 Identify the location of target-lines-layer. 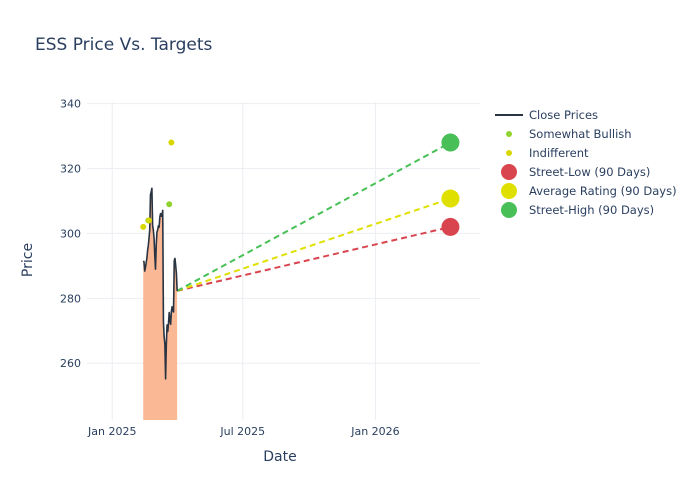
(313, 216).